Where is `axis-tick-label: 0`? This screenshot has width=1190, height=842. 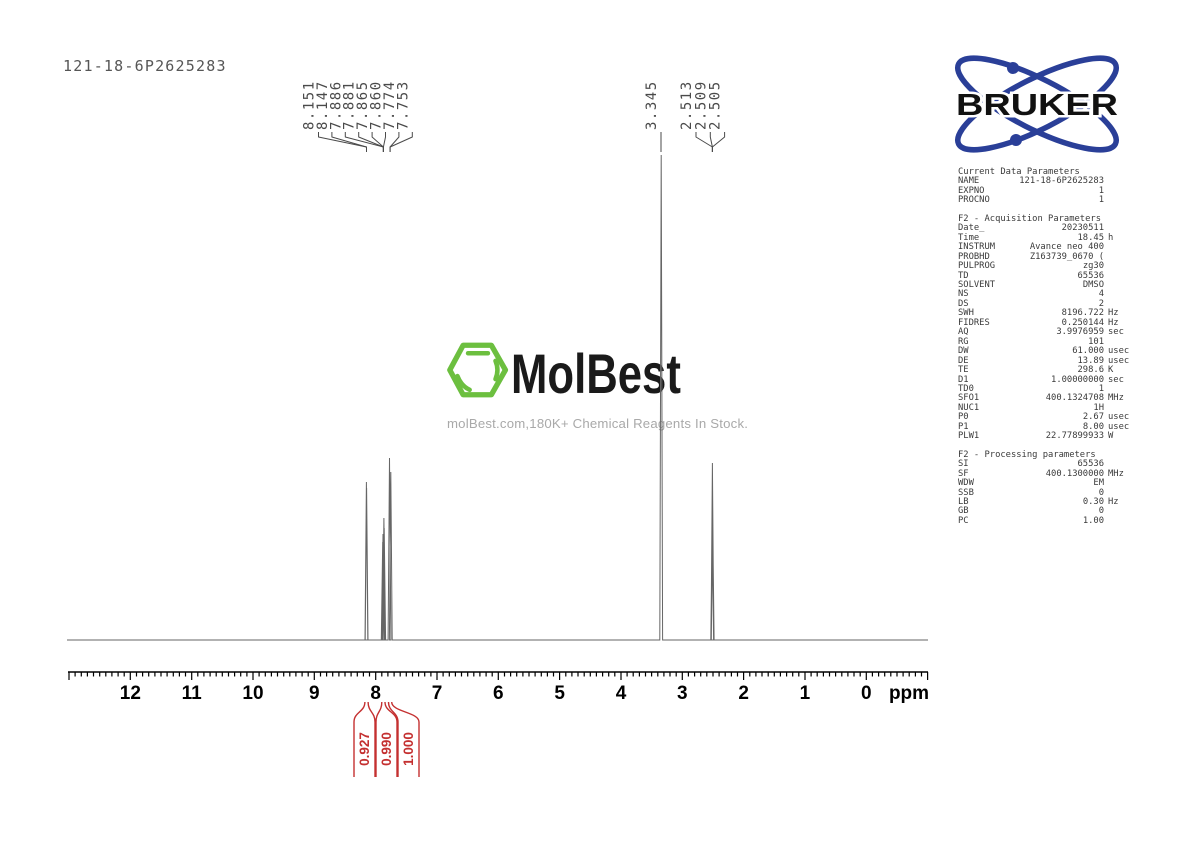 axis-tick-label: 0 is located at coordinates (866, 693).